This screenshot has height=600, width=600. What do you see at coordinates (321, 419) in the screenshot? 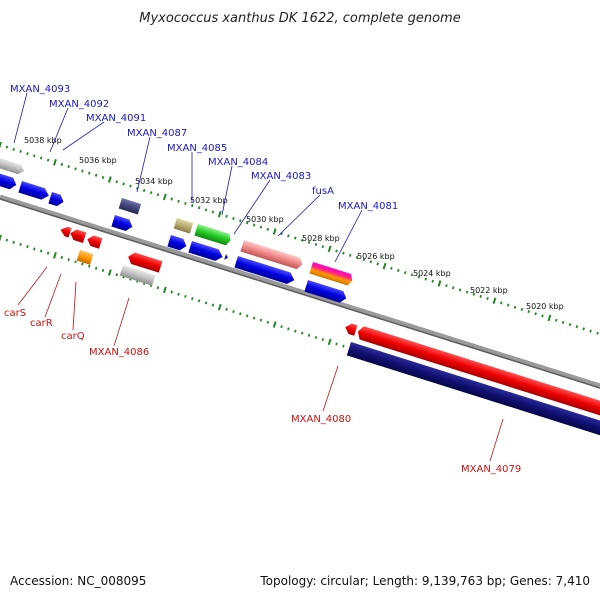
I see `gene-label-mxan-4080: MXAN_4080` at bounding box center [321, 419].